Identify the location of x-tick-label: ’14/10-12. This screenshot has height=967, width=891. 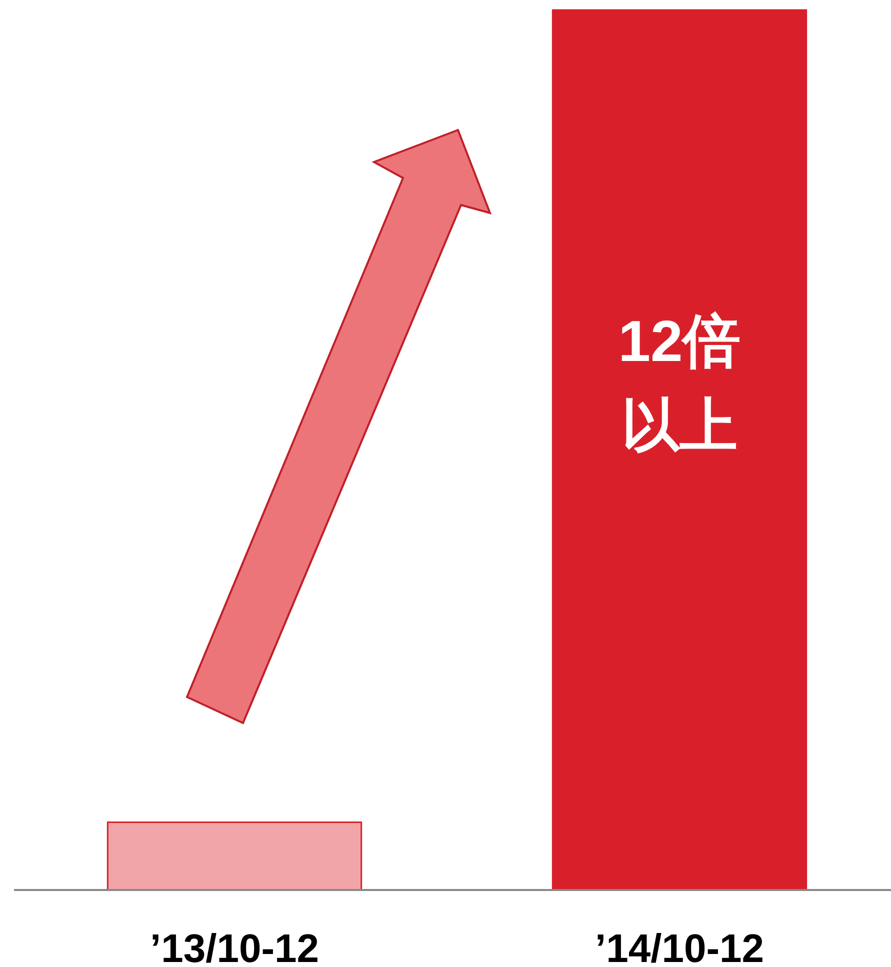
(679, 947).